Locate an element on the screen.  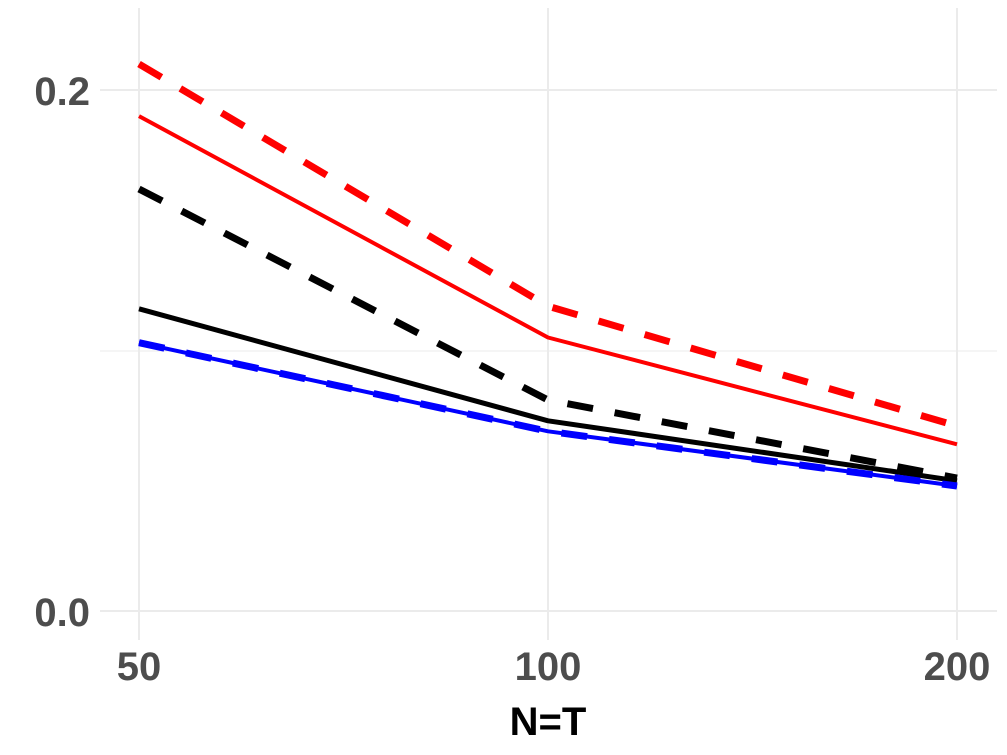
y-axis-labels: 0.2 0.0 is located at coordinates (62, 352).